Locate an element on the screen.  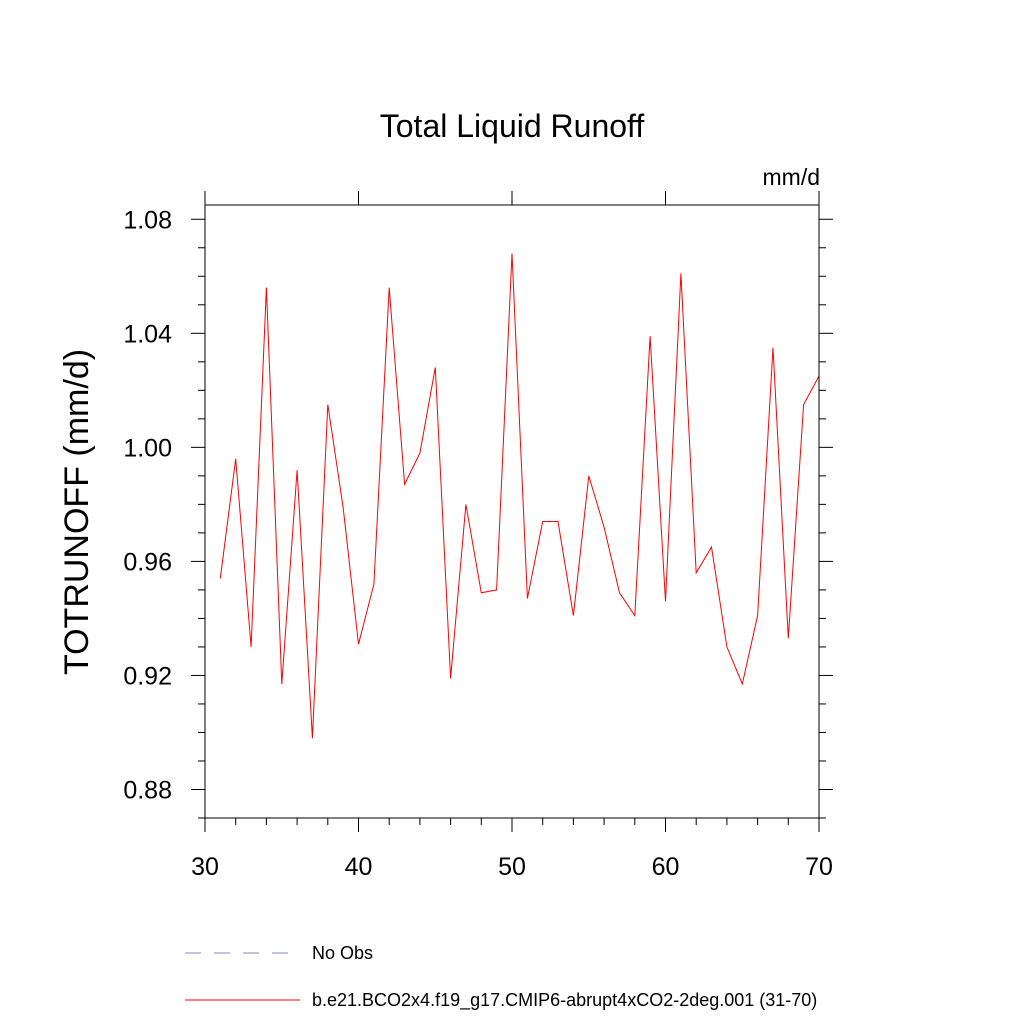
y-axis-label: TOTRUNOFF (mm/d) is located at coordinates (77, 512).